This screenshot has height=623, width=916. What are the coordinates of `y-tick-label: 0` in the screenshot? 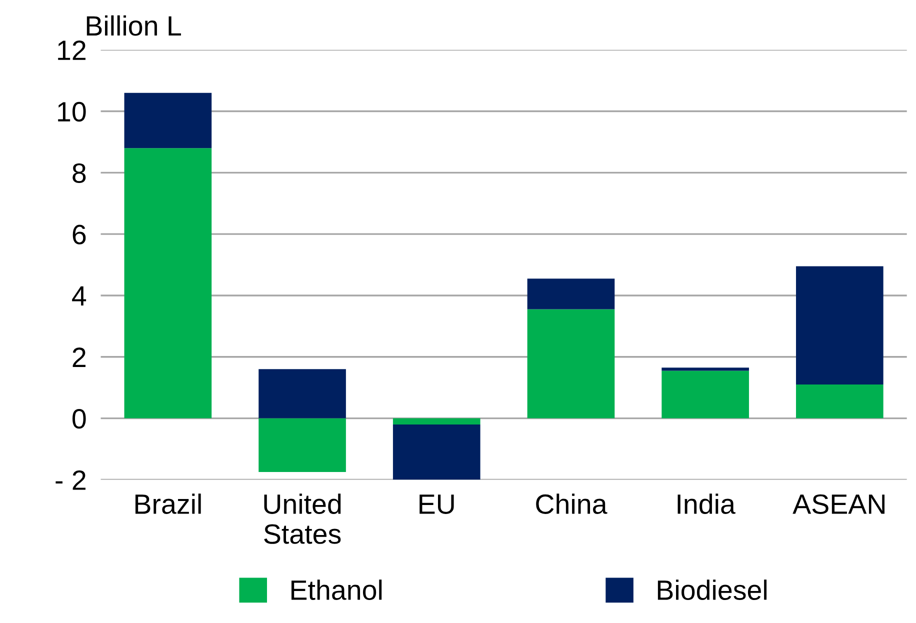 It's located at (79, 418).